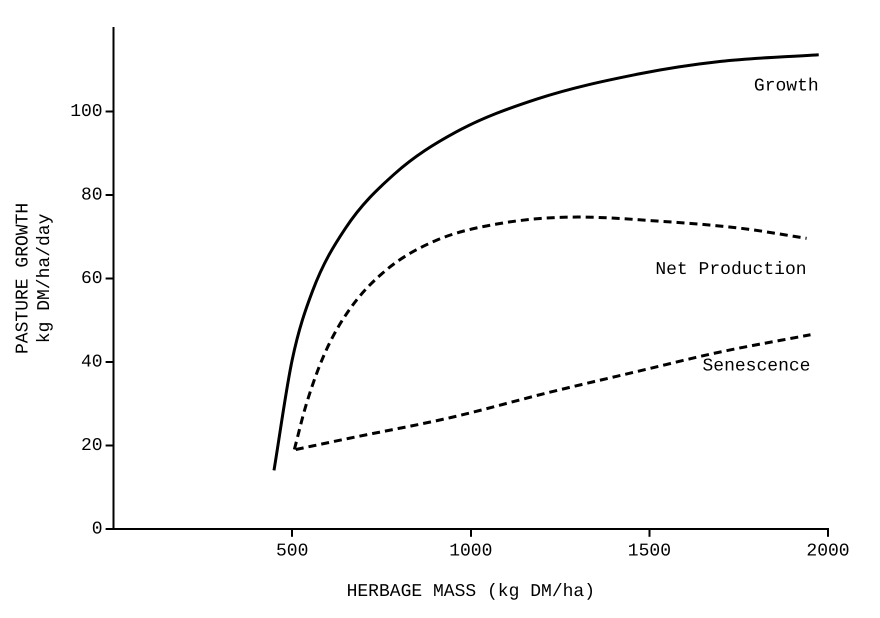  What do you see at coordinates (470, 551) in the screenshot?
I see `x-tick-label: 1000` at bounding box center [470, 551].